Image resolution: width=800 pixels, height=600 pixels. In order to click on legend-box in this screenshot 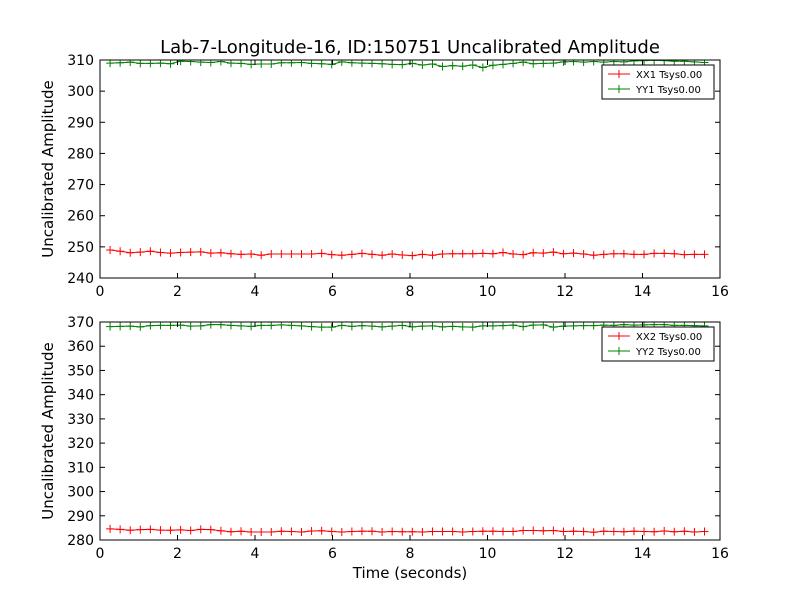, I will do `click(658, 82)`.